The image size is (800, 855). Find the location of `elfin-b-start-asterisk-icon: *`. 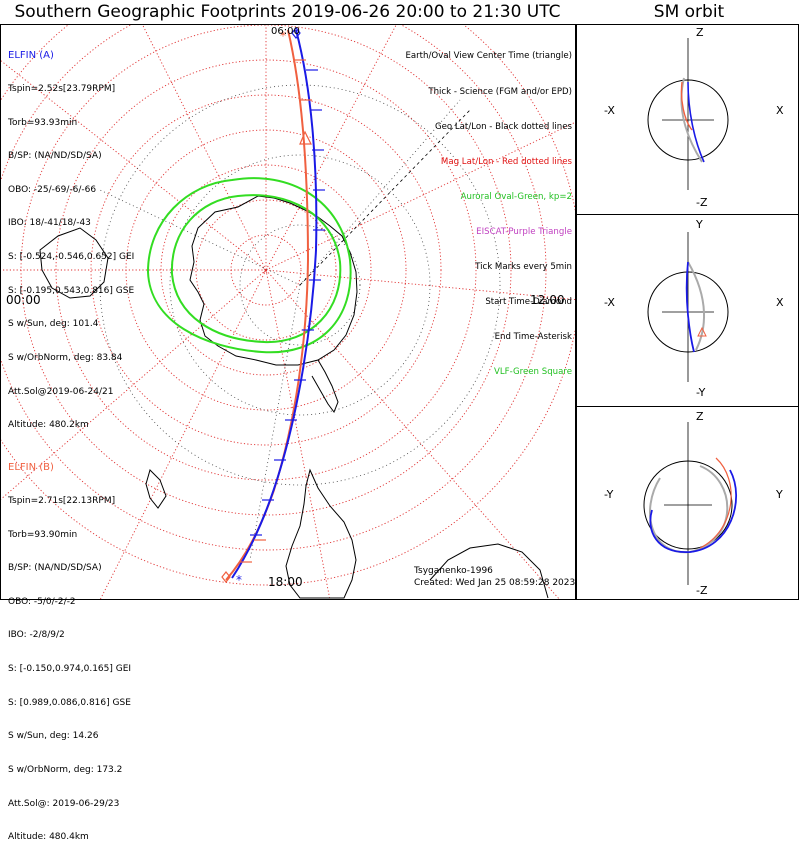

elfin-b-start-asterisk-icon: * is located at coordinates (283, 36).